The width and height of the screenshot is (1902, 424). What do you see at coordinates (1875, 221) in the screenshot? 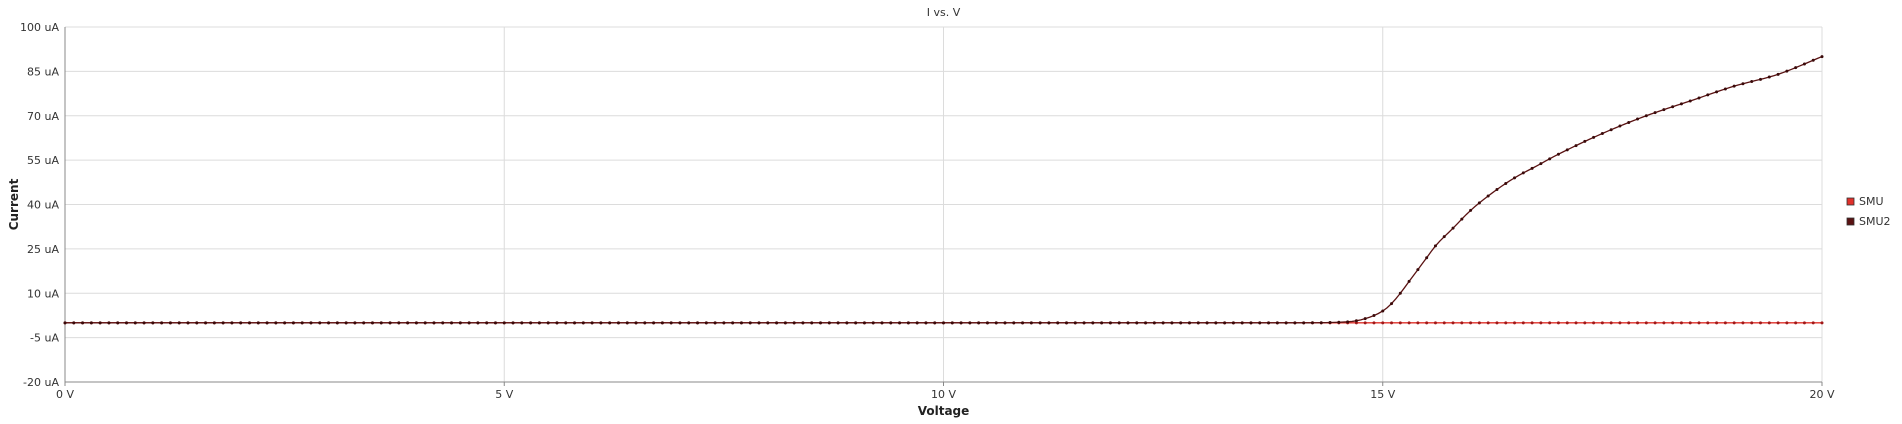
I see `legend-label: SMU2` at bounding box center [1875, 221].